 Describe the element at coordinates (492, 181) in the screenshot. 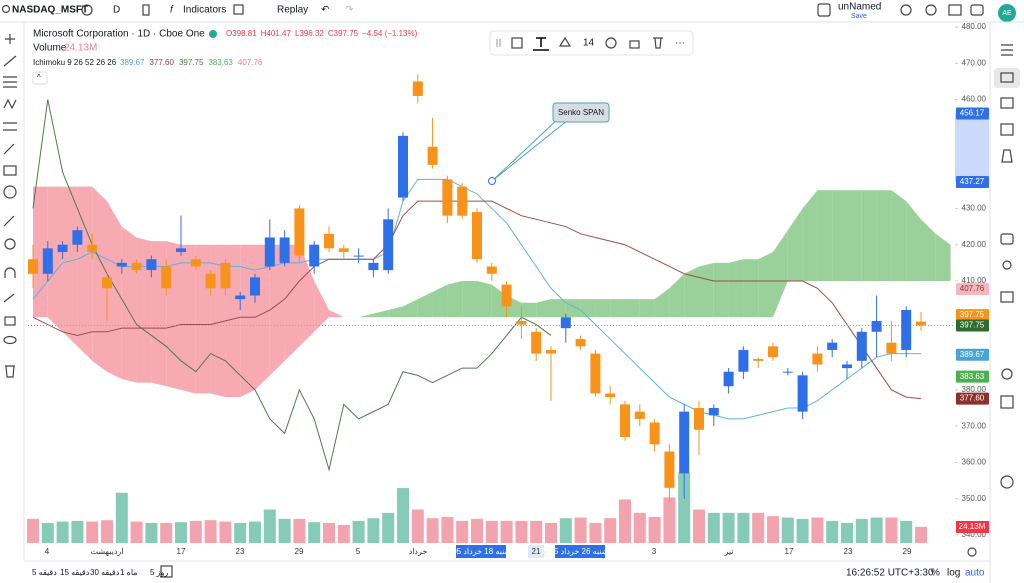

I see `anchor-point` at that location.